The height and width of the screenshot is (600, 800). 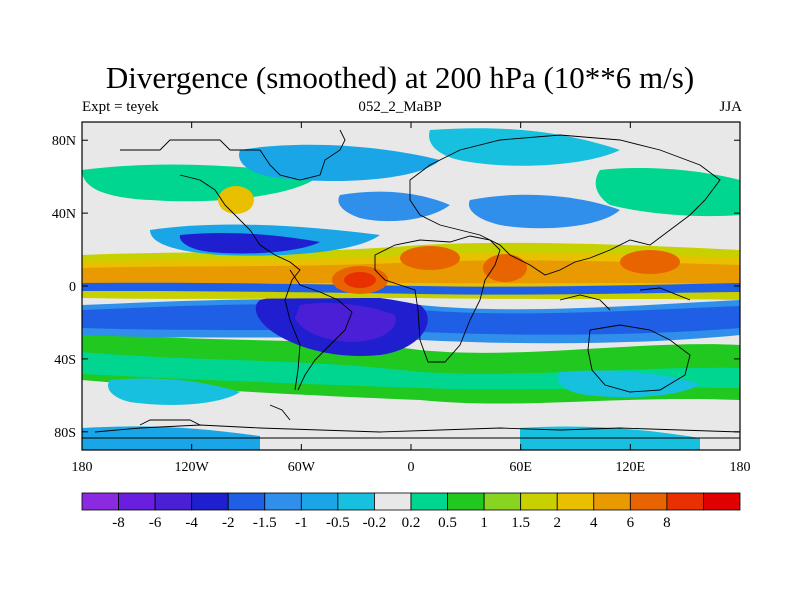 I want to click on colorbar-label: 6, so click(x=631, y=523).